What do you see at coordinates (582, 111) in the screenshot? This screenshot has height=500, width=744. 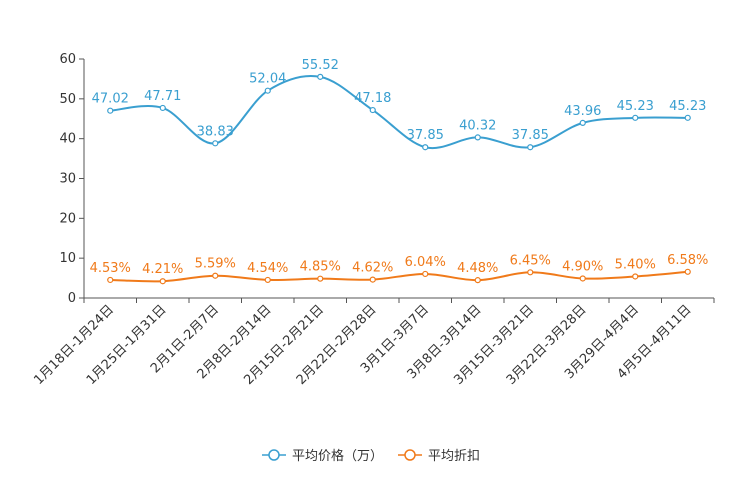 I see `data-label: 43.96` at bounding box center [582, 111].